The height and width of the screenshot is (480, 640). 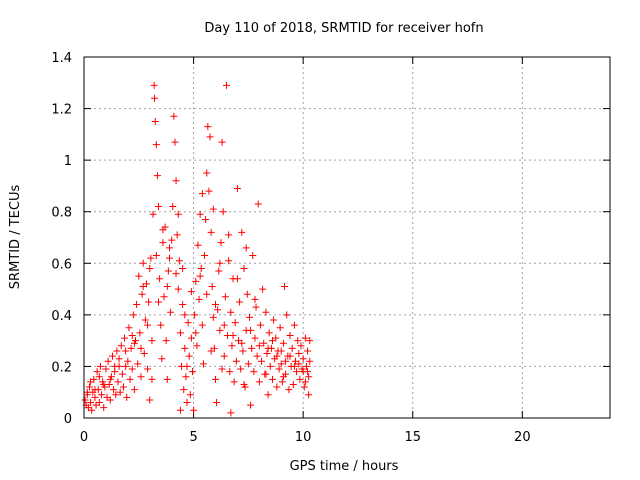 What do you see at coordinates (303, 437) in the screenshot?
I see `x-tick-label: 10` at bounding box center [303, 437].